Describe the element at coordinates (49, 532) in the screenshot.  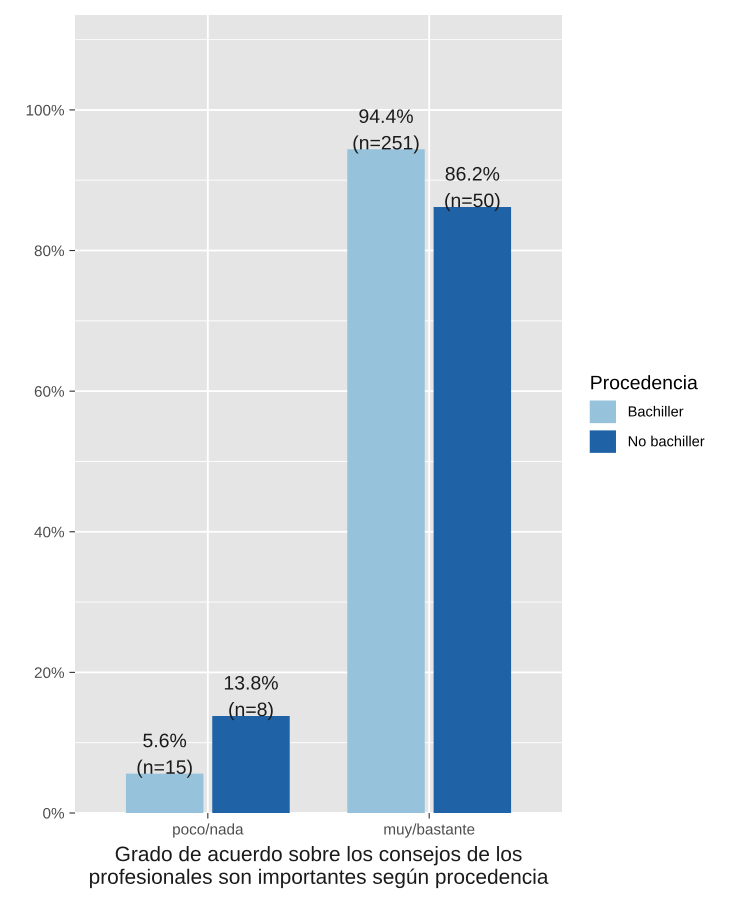
I see `y-tick-label: 40%` at that location.